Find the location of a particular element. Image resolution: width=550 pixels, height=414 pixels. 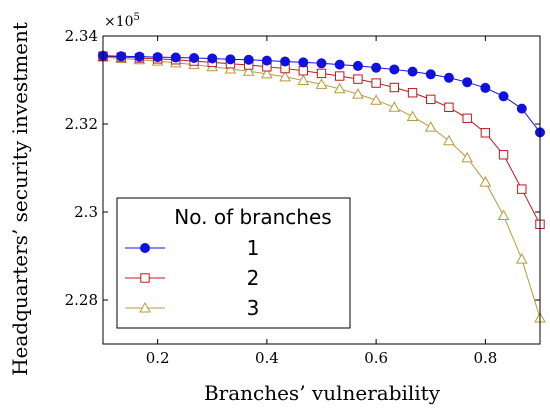

x-tick-label: 0.8 is located at coordinates (485, 358).